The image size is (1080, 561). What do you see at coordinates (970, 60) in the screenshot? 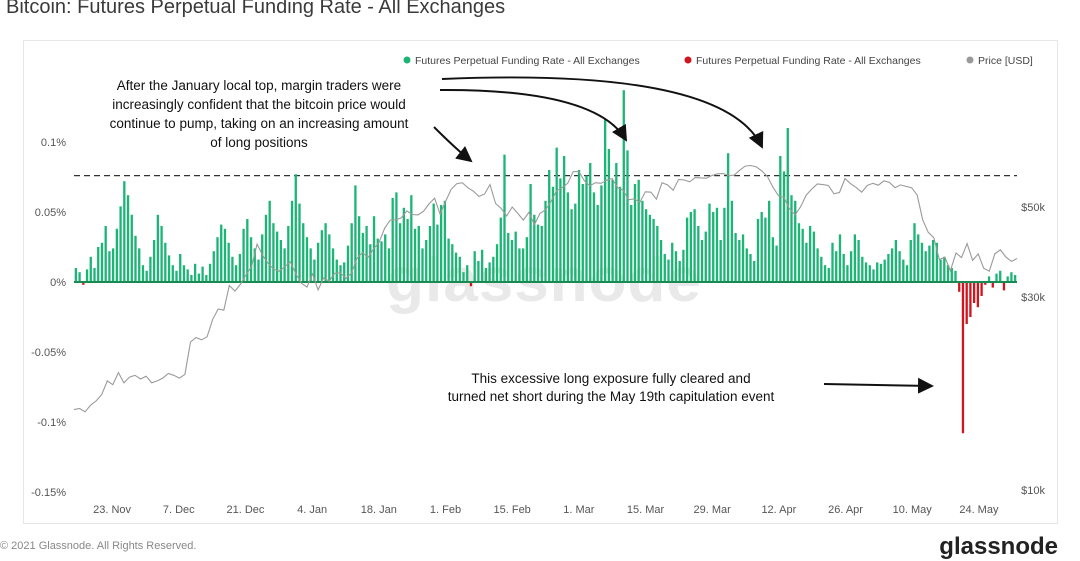
I see `legend-marker` at bounding box center [970, 60].